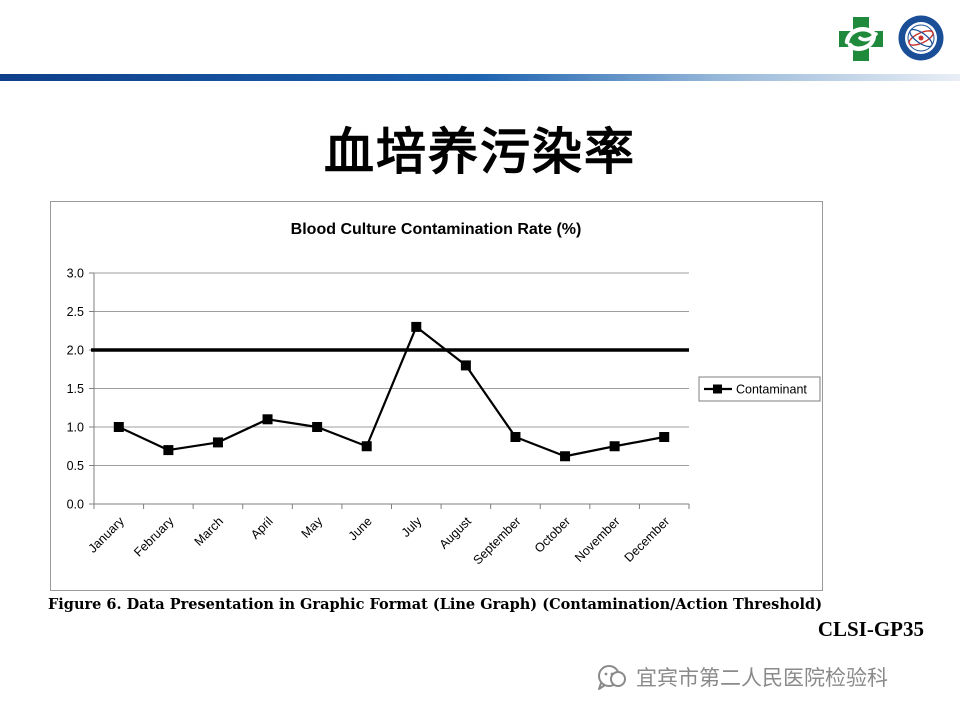 This screenshot has height=720, width=960. I want to click on x-tick-label: June, so click(360, 528).